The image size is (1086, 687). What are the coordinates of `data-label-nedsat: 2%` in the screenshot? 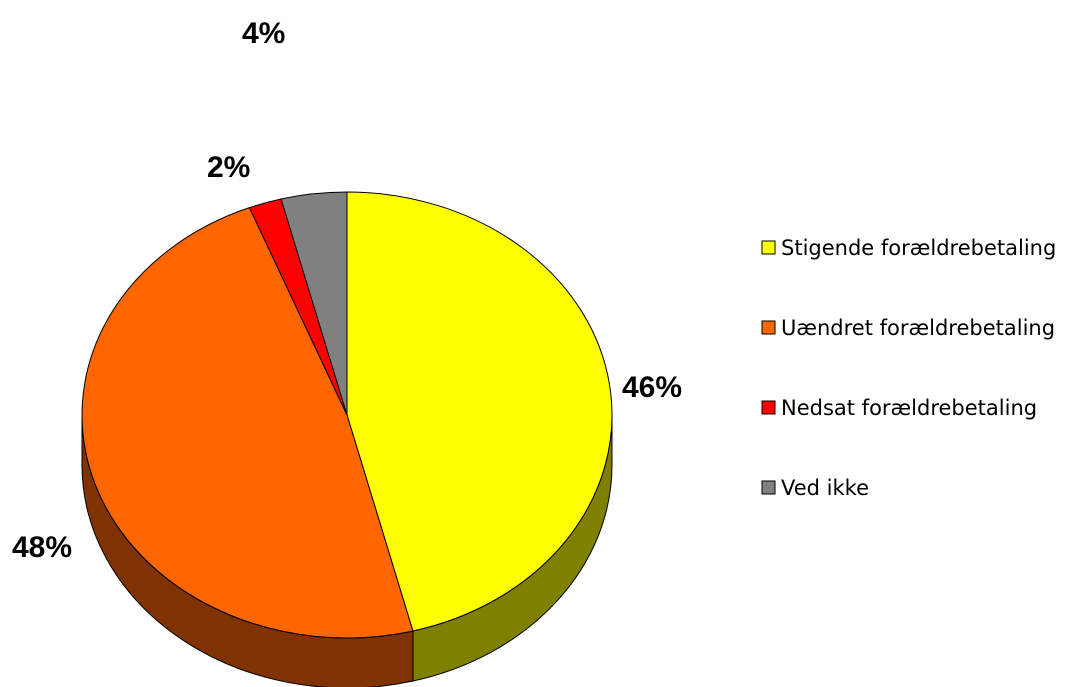 It's located at (228, 167).